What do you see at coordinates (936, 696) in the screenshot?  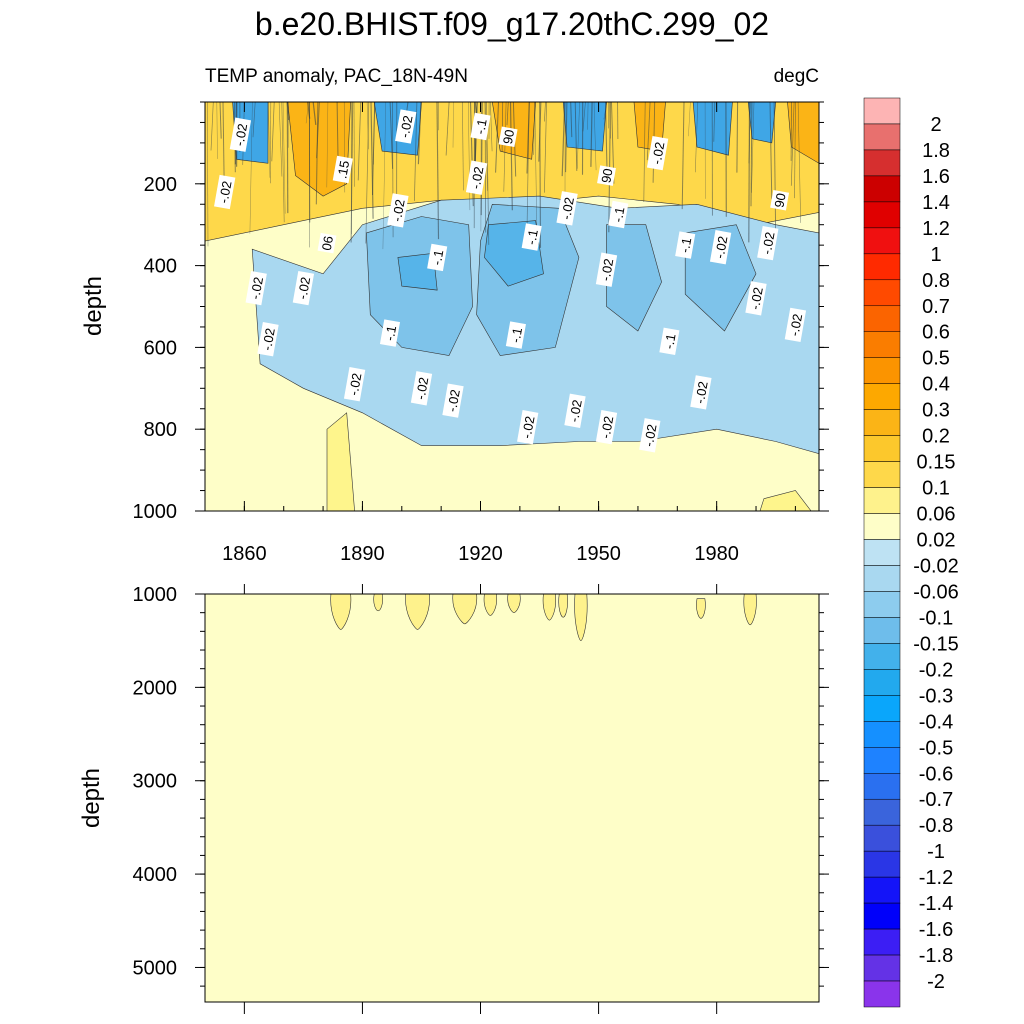 I see `colorbar-label: -0.3` at bounding box center [936, 696].